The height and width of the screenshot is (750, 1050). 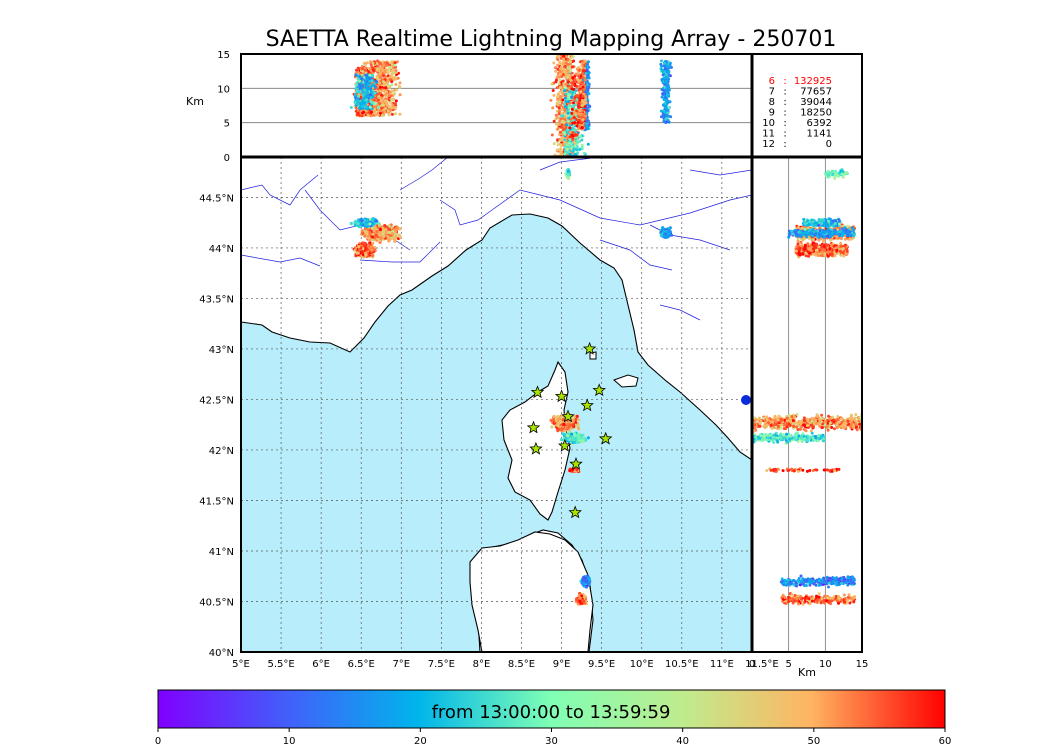 What do you see at coordinates (531, 591) in the screenshot?
I see `sardinia-island` at bounding box center [531, 591].